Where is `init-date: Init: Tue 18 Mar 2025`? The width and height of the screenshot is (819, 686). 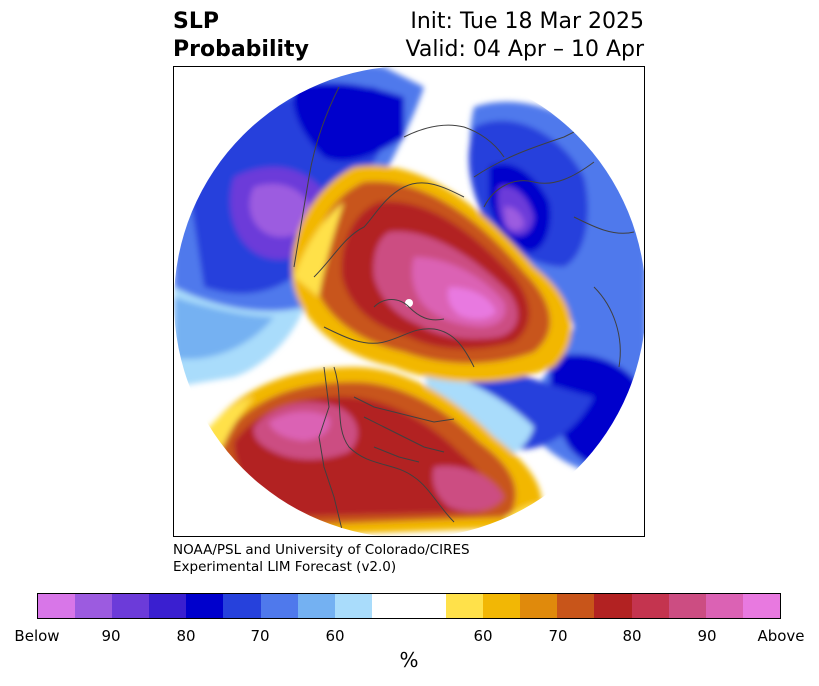
init-date: Init: Tue 18 Mar 2025 is located at coordinates (527, 21).